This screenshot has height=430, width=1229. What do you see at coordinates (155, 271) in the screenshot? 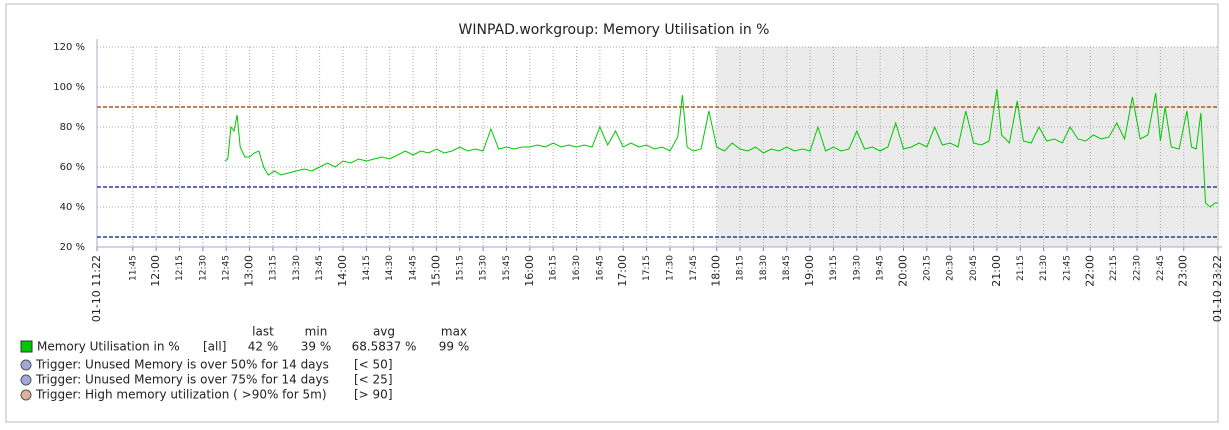
I see `x-tick-label: 12:00` at bounding box center [155, 271].